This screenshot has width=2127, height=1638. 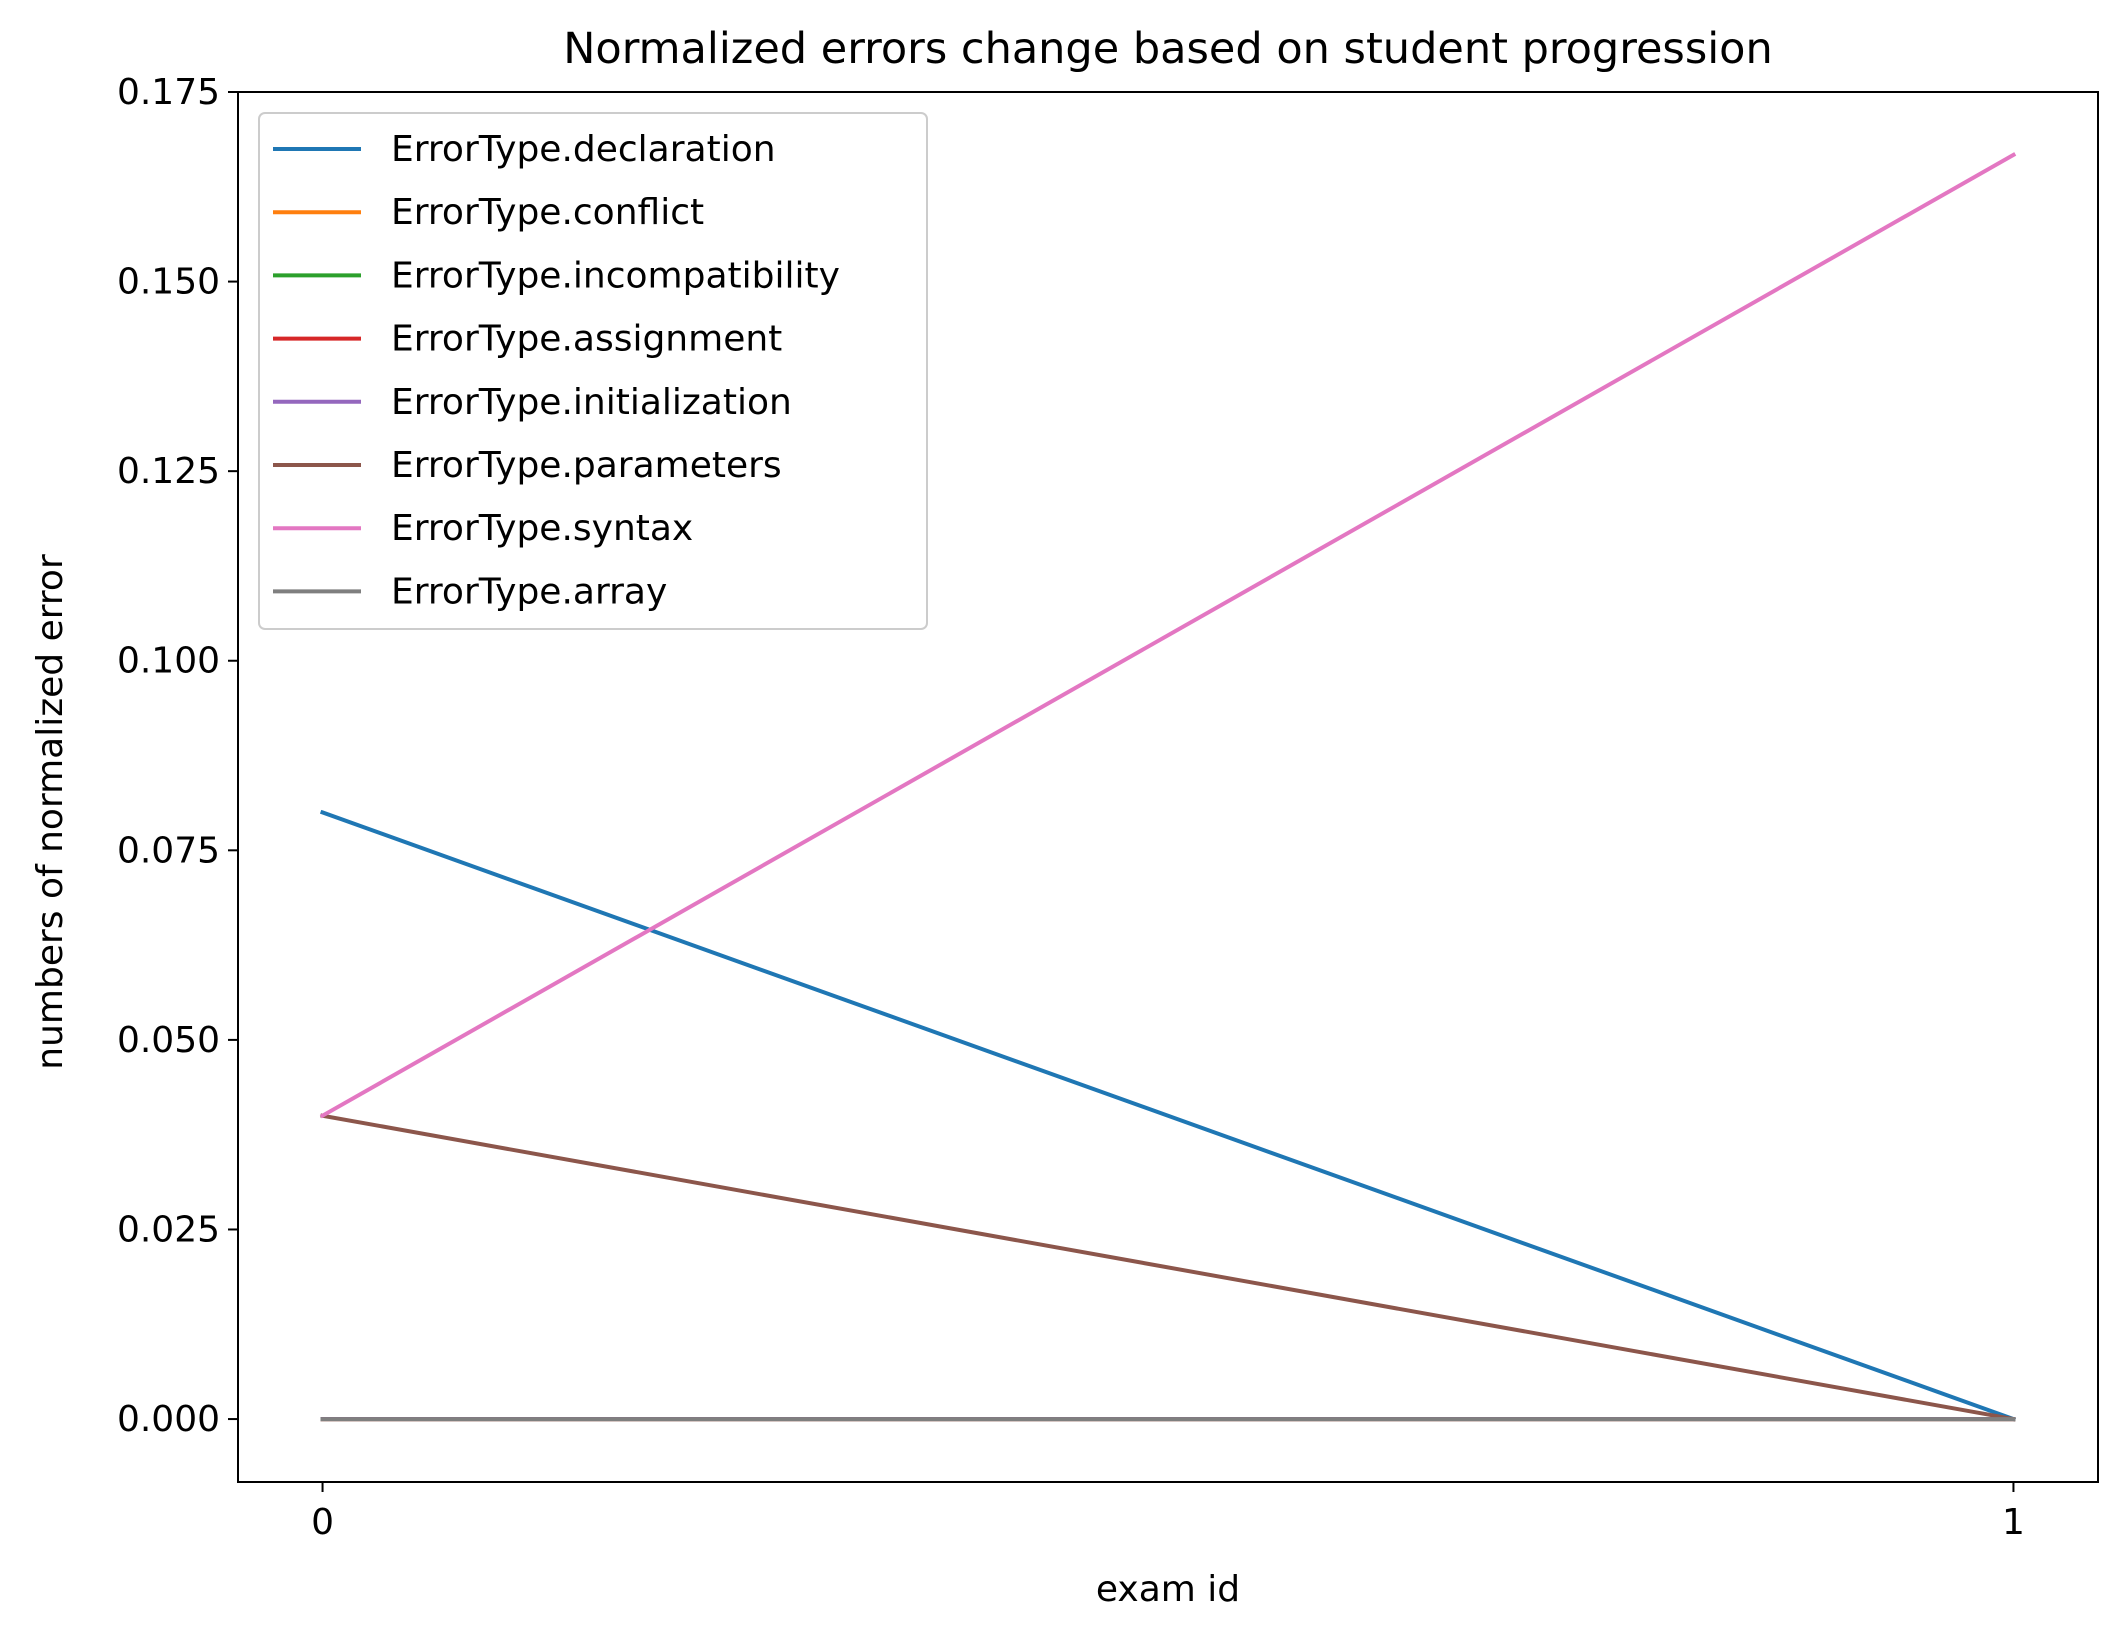 I want to click on legend-label: ErrorType.array, so click(x=529, y=591).